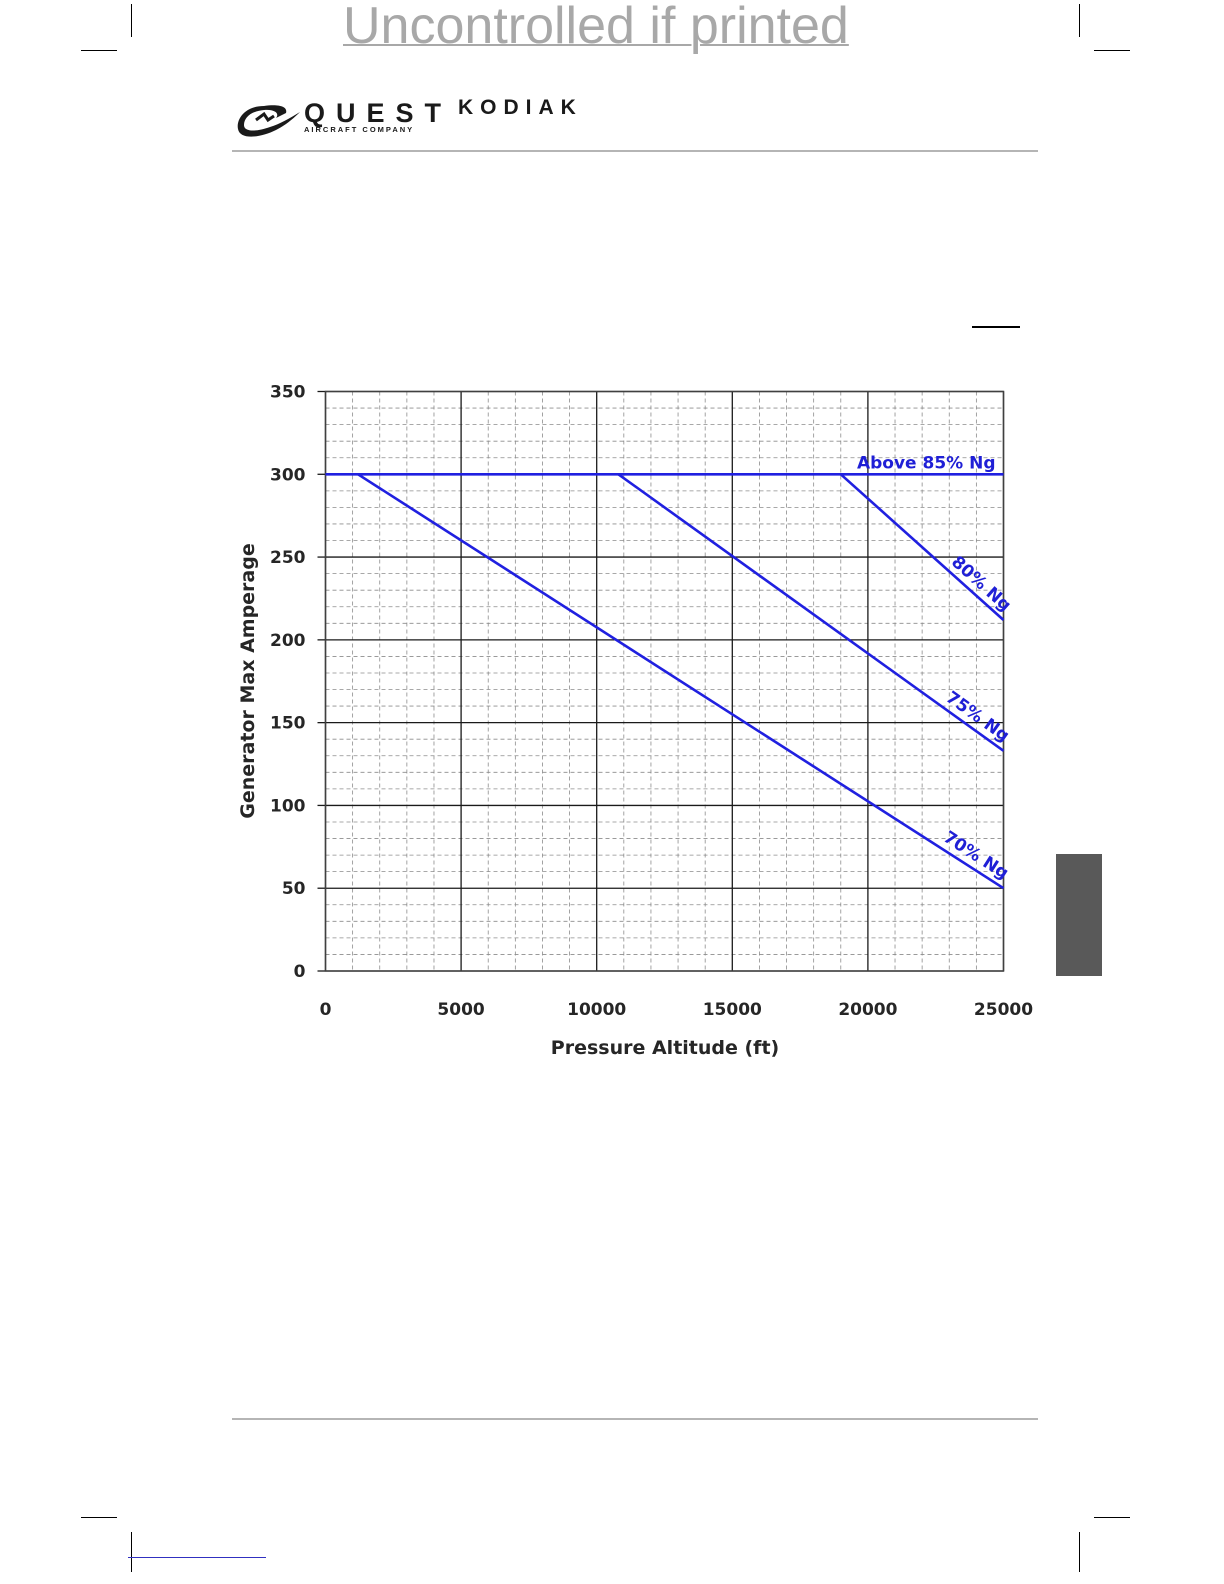 The width and height of the screenshot is (1224, 1584). What do you see at coordinates (99, 1517) in the screenshot?
I see `crop-mark-bottom-left-horizontal` at bounding box center [99, 1517].